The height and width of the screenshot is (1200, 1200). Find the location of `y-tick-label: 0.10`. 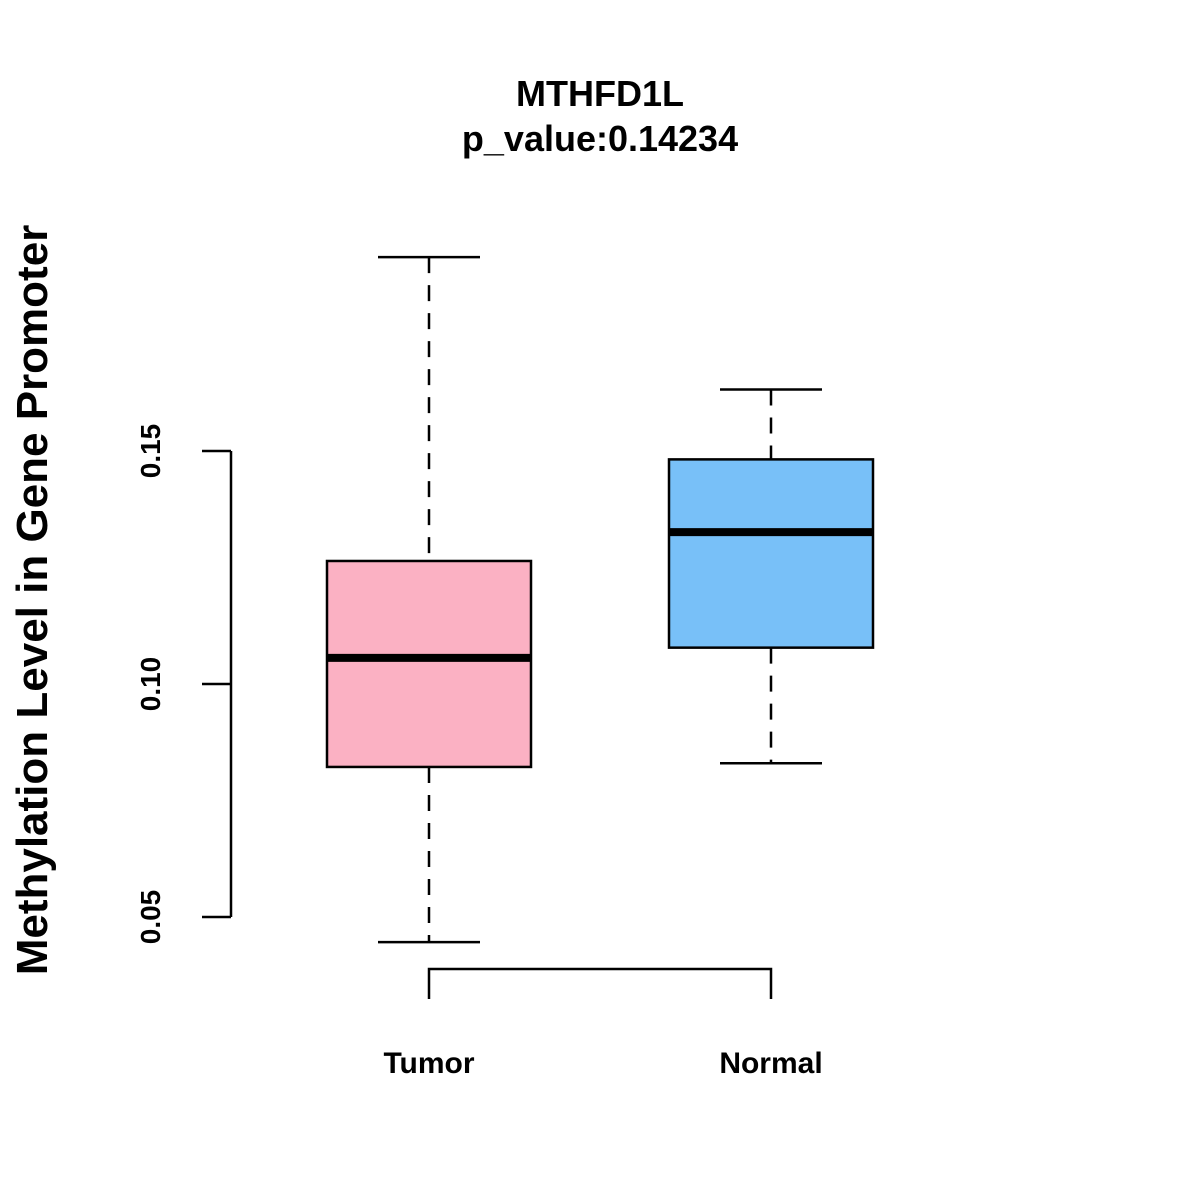

y-tick-label: 0.10 is located at coordinates (150, 684).